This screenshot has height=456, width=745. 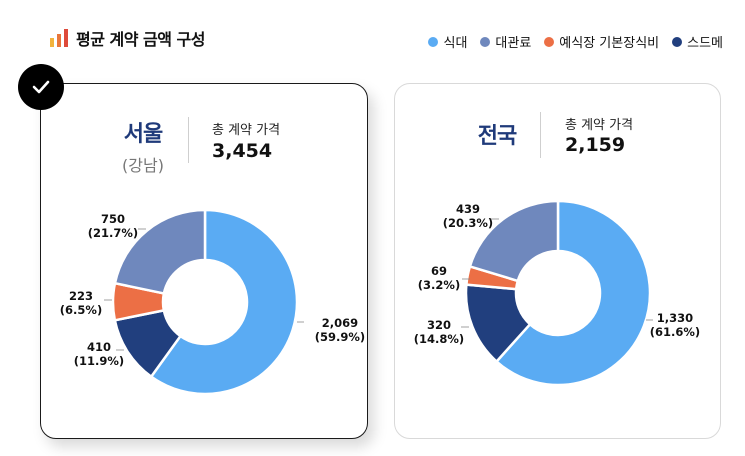 I want to click on region-block: 전국, so click(x=497, y=134).